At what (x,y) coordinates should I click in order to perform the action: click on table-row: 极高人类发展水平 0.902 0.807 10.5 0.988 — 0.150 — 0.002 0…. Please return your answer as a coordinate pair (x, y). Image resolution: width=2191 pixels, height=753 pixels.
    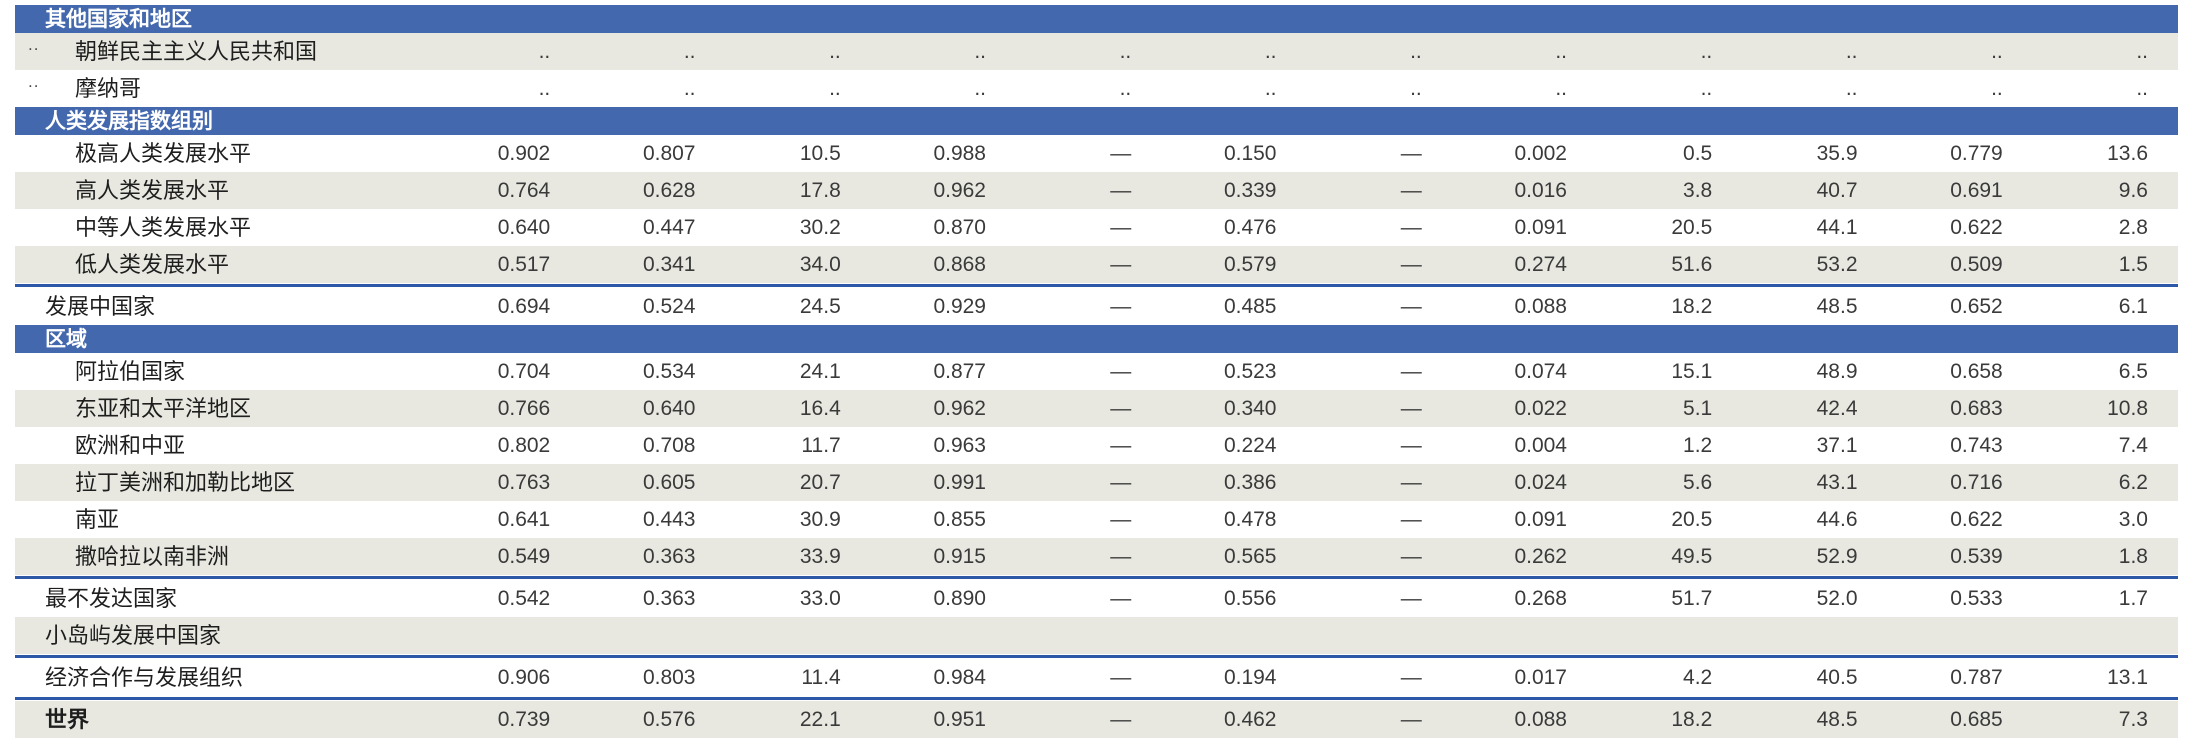
    Looking at the image, I should click on (1096, 153).